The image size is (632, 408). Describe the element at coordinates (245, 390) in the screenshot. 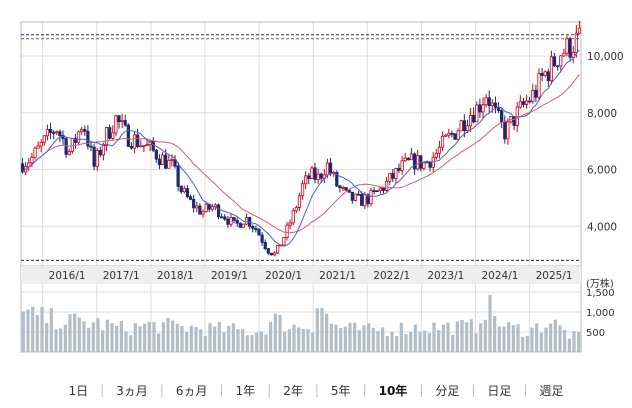

I see `period-button: 1年` at that location.